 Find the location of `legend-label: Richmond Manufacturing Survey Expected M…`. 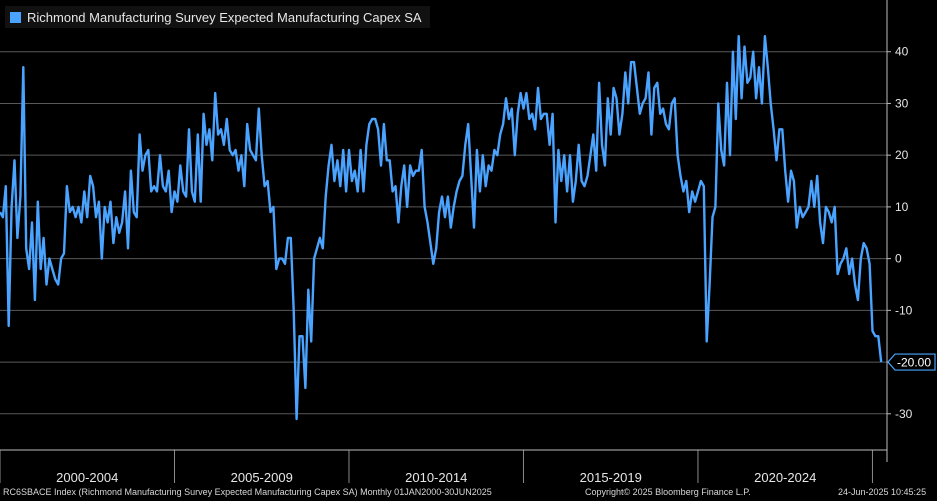

legend-label: Richmond Manufacturing Survey Expected M… is located at coordinates (224, 17).